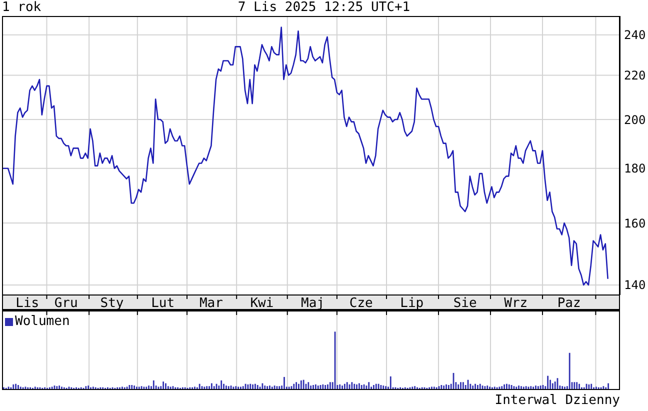 The width and height of the screenshot is (648, 411). What do you see at coordinates (635, 35) in the screenshot?
I see `y-tick-label: 240` at bounding box center [635, 35].